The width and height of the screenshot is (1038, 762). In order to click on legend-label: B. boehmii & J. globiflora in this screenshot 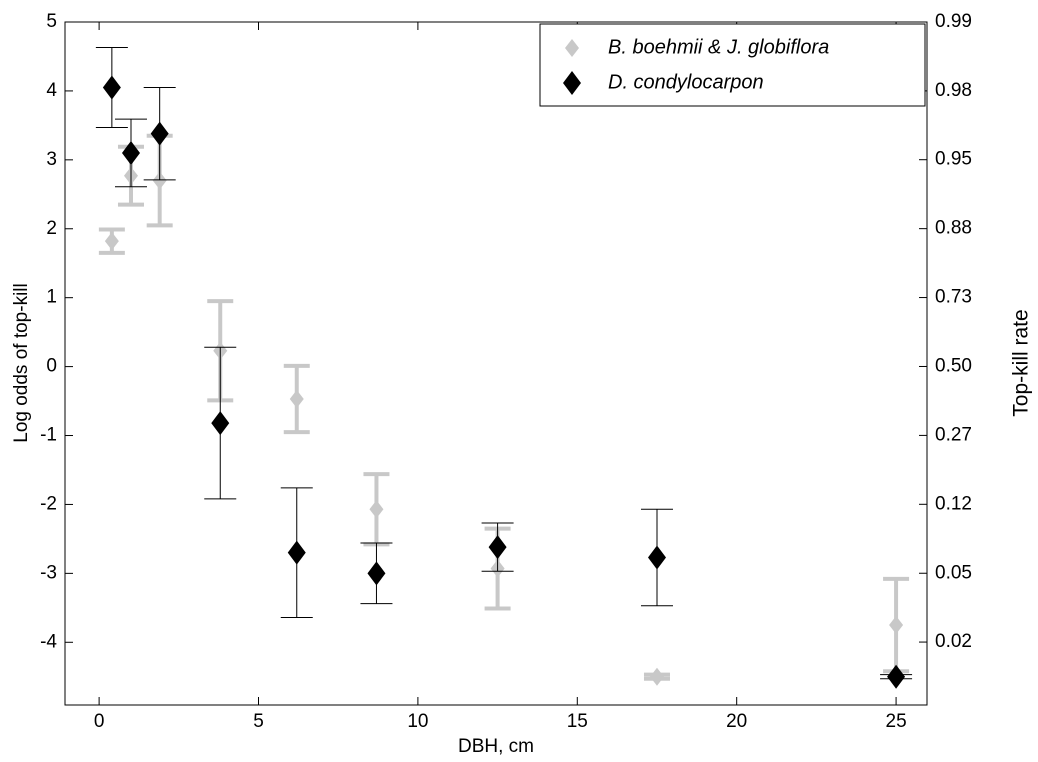, I will do `click(718, 47)`.